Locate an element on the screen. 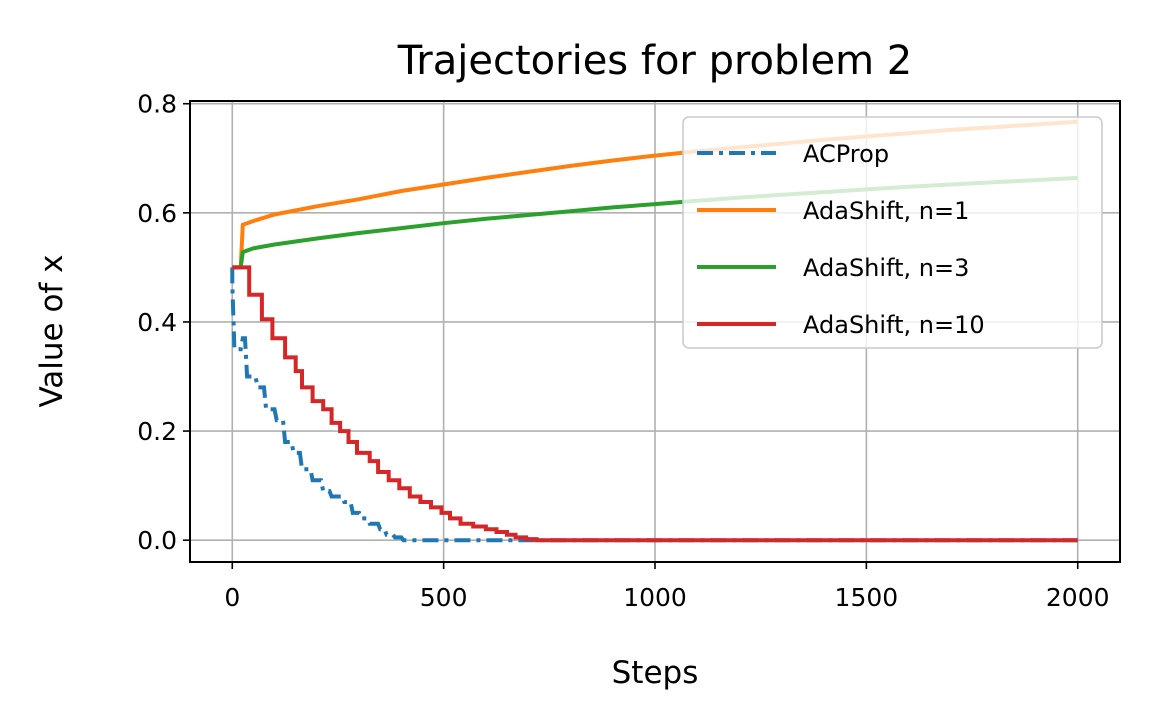 This screenshot has width=1161, height=725. y-axis-label: Value of x is located at coordinates (52, 330).